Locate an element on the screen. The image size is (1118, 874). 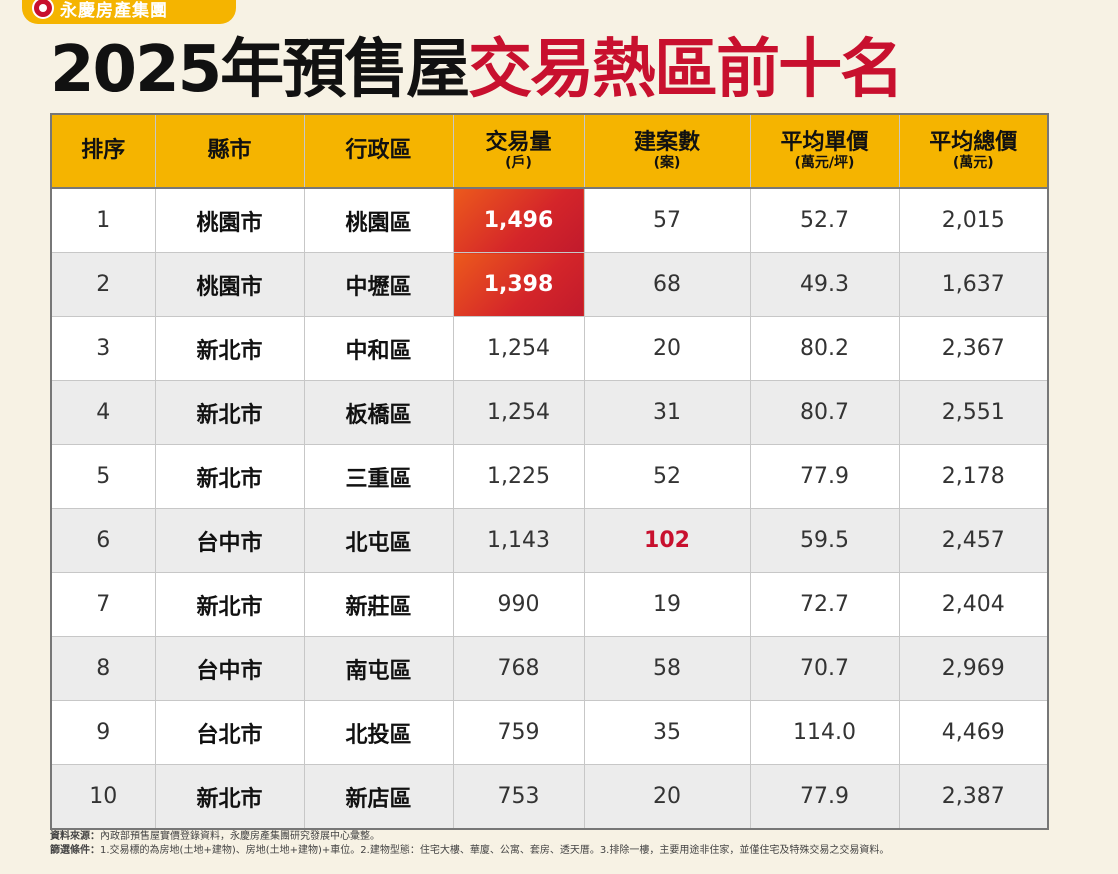
cell-total-price: 2,387 is located at coordinates (974, 797).